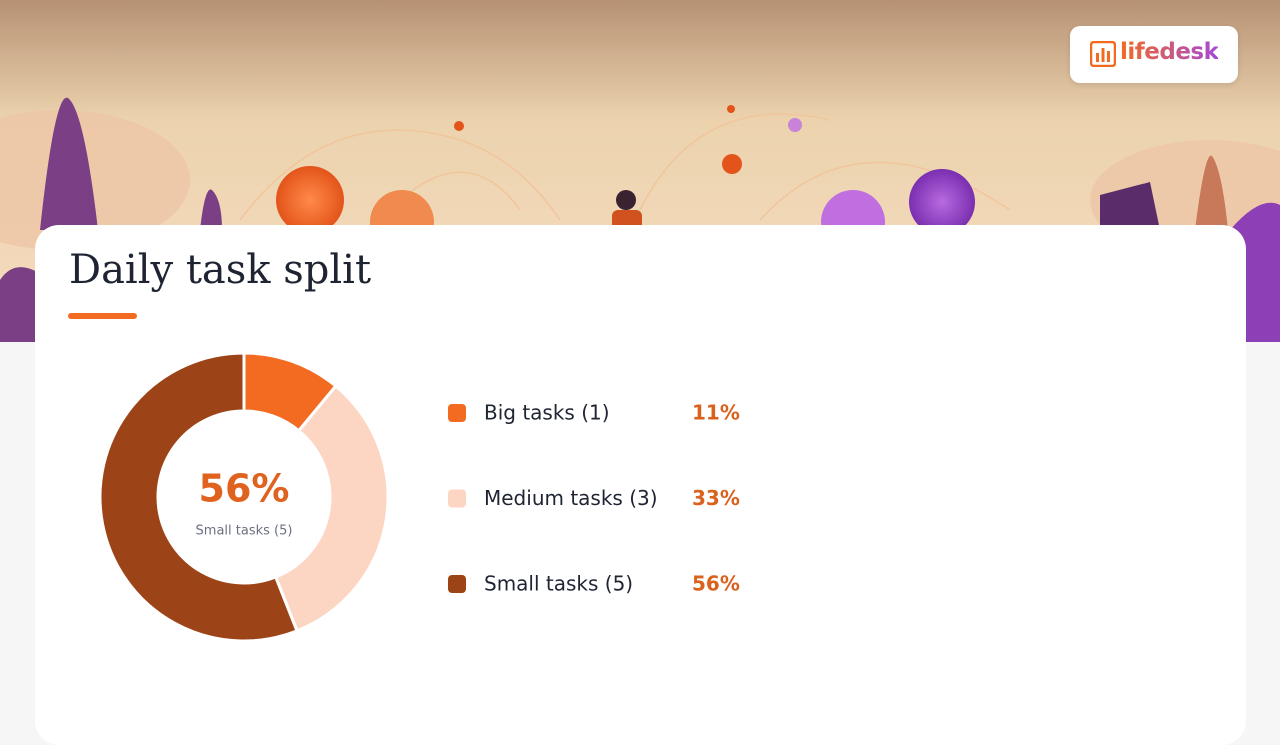 This screenshot has width=1280, height=745. Describe the element at coordinates (558, 584) in the screenshot. I see `legend-label: Small tasks (5)` at that location.